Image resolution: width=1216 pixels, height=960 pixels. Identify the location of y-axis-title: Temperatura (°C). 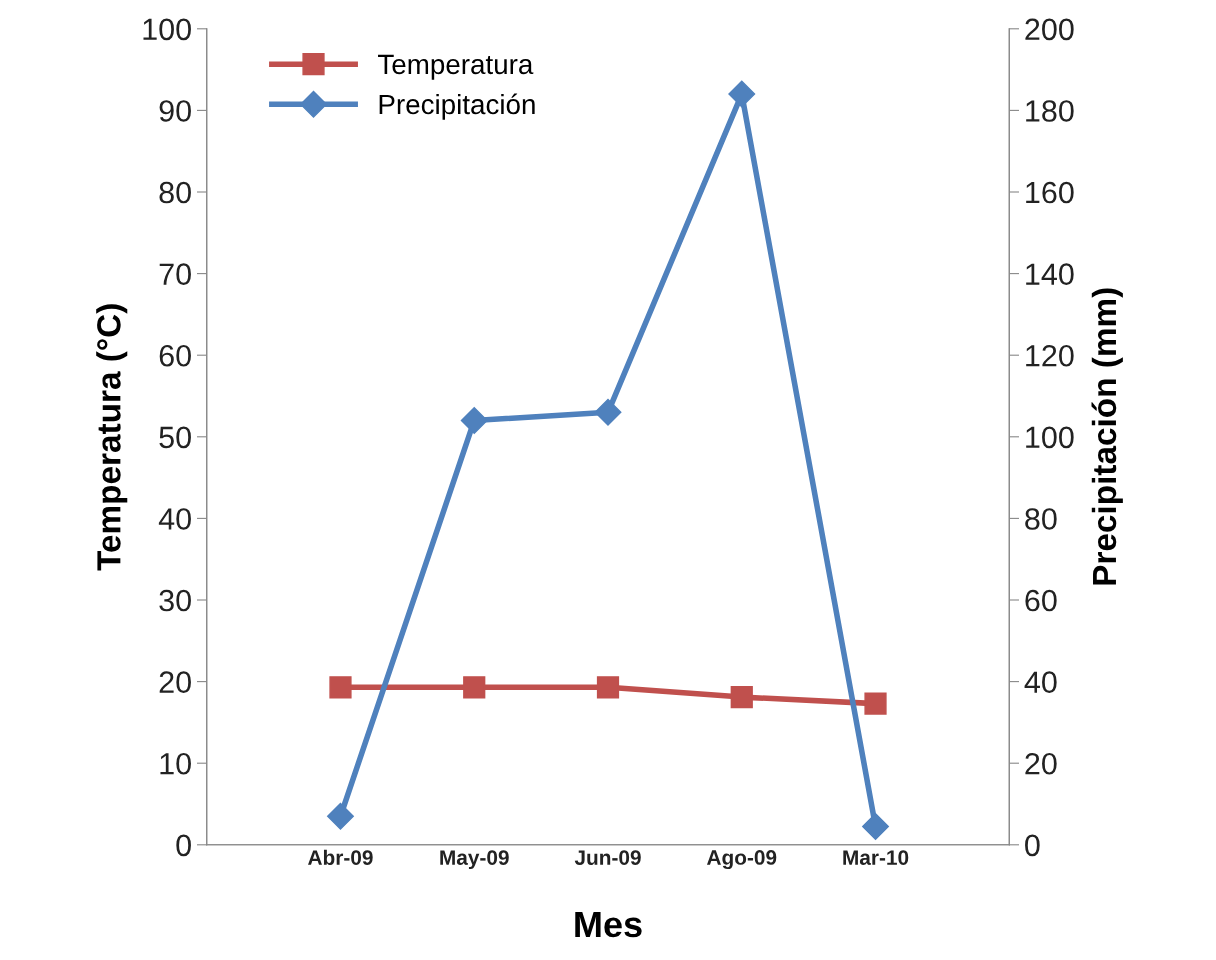
(112, 437).